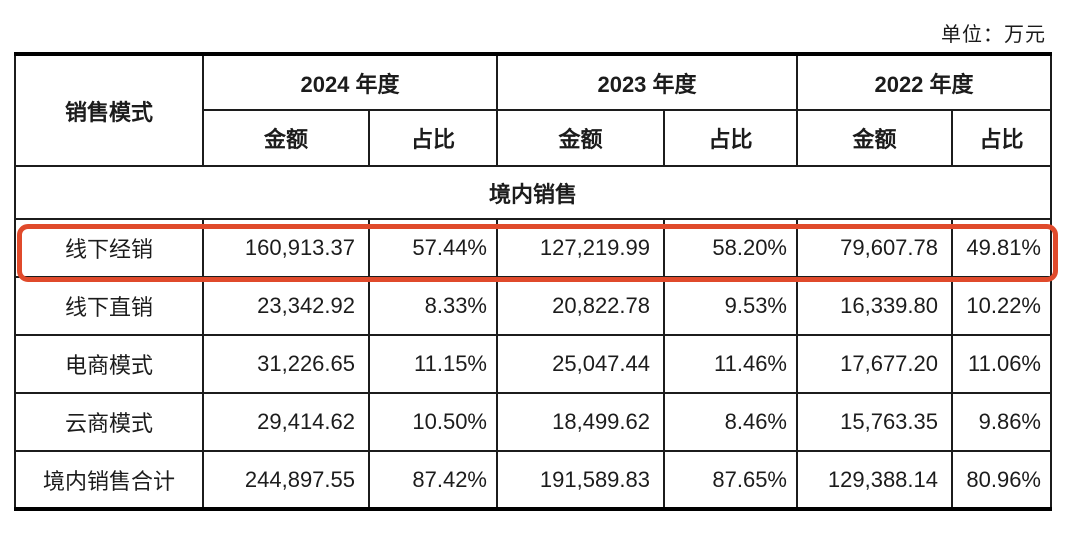  I want to click on year-header-2023: 2023 年度, so click(647, 82).